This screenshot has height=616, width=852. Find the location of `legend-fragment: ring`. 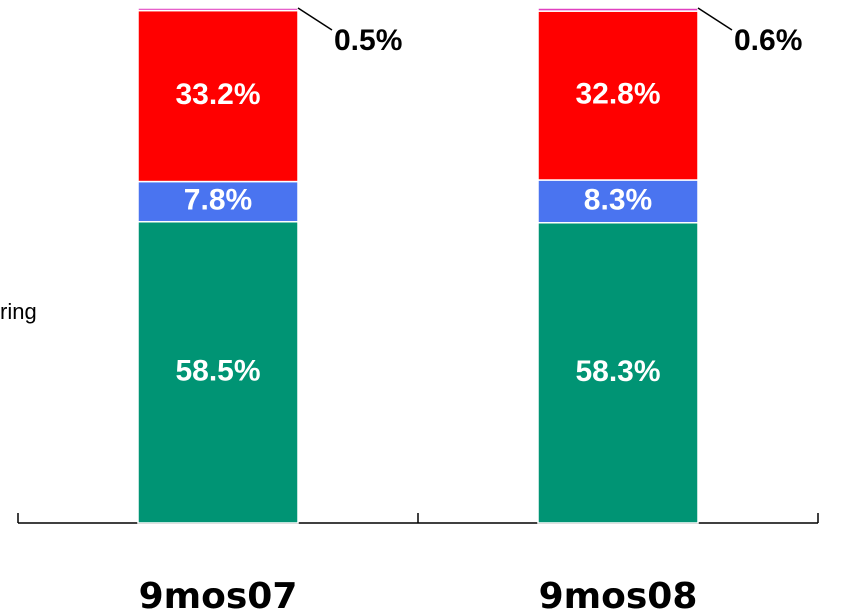

legend-fragment: ring is located at coordinates (18, 311).